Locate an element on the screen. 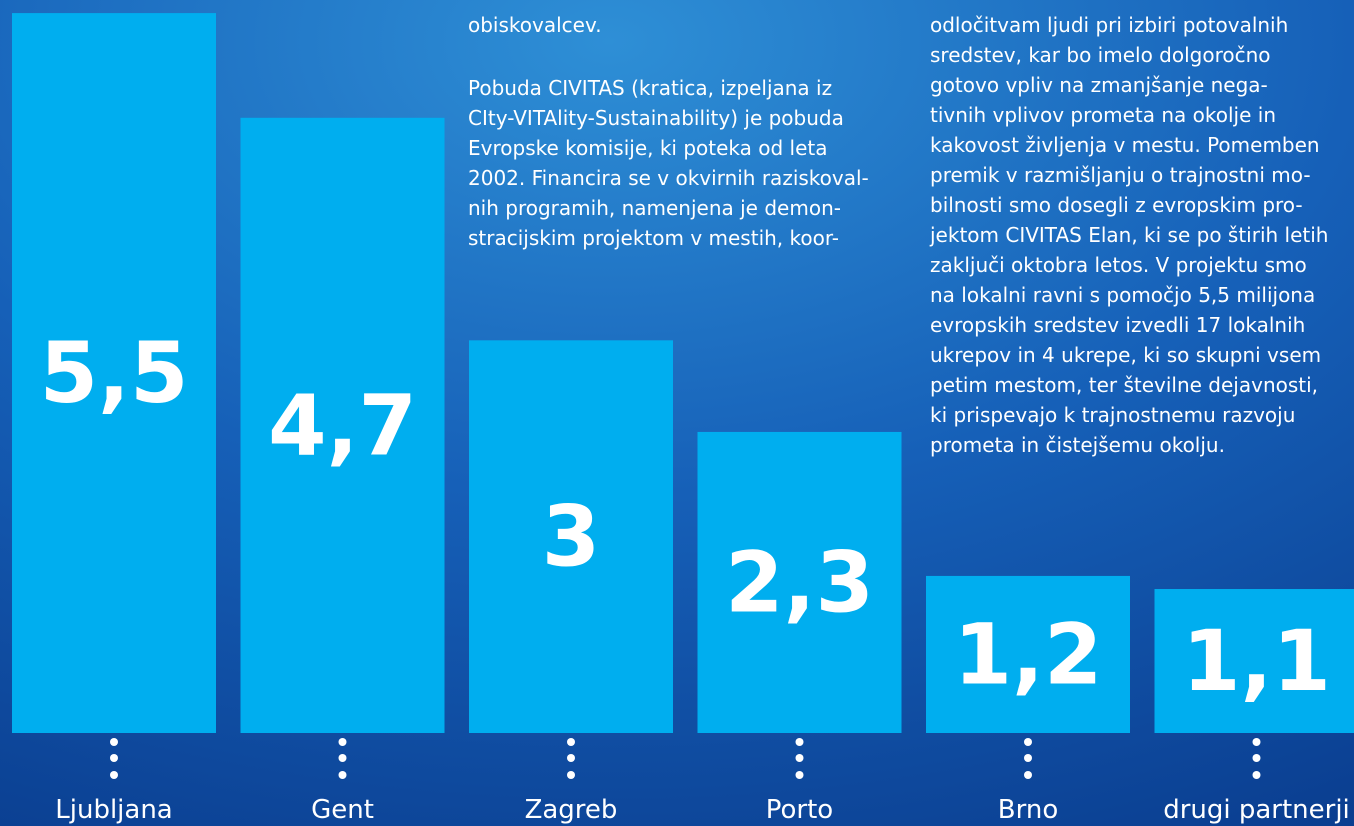 Image resolution: width=1354 pixels, height=826 pixels. value-label: 3 is located at coordinates (571, 537).